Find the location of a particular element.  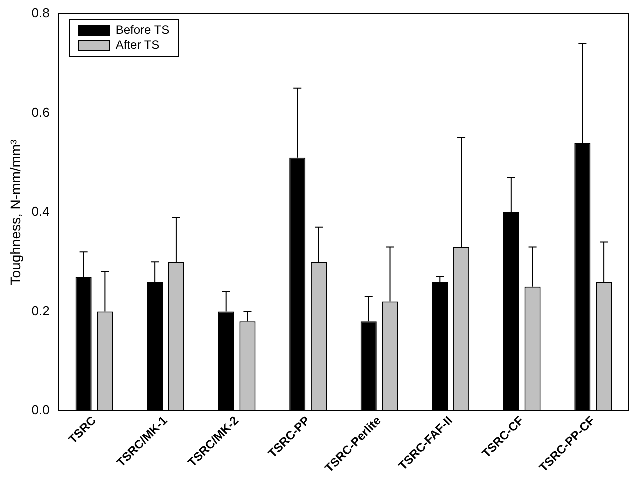

y-tick-label: 0.4 is located at coordinates (41, 212).